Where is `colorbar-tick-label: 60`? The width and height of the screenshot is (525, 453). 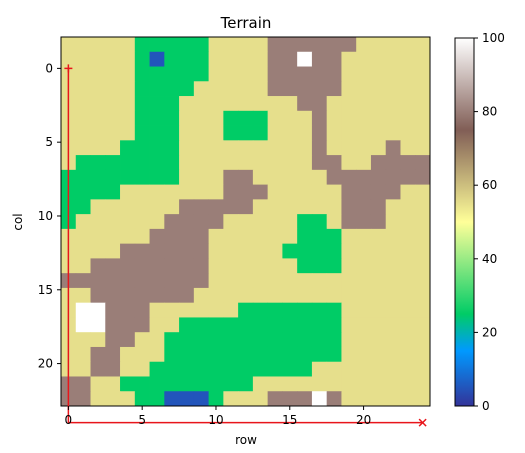 colorbar-tick-label: 60 is located at coordinates (489, 185).